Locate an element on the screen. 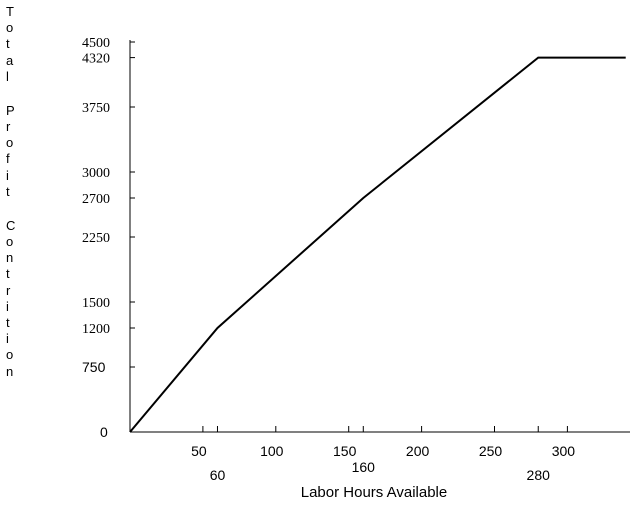  y-axis-label-letter: f is located at coordinates (8, 159).